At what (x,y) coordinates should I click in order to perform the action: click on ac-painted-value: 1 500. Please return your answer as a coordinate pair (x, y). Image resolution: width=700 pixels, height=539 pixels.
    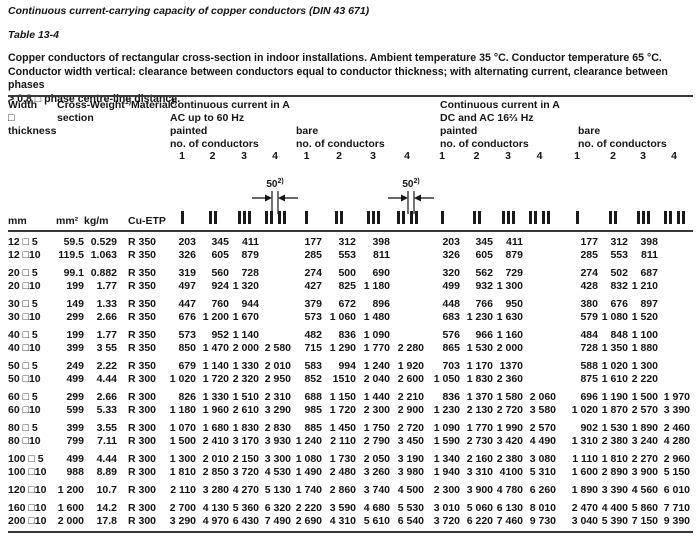
    Looking at the image, I should click on (182, 441).